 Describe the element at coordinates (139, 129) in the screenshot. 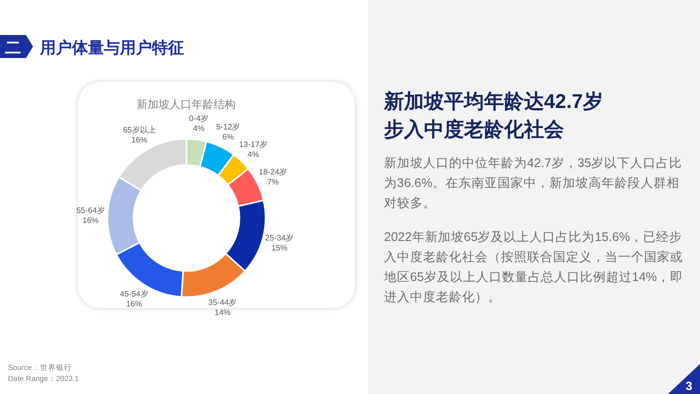

I see `slice-label: 65岁以上` at that location.